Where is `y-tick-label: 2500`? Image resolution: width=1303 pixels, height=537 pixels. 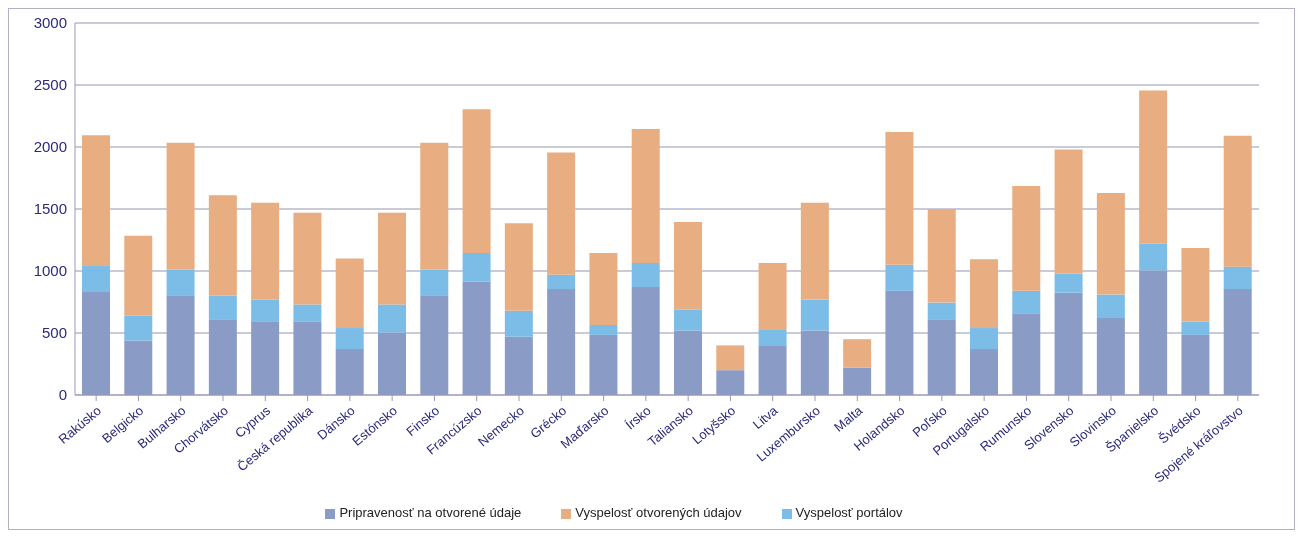 y-tick-label: 2500 is located at coordinates (50, 85).